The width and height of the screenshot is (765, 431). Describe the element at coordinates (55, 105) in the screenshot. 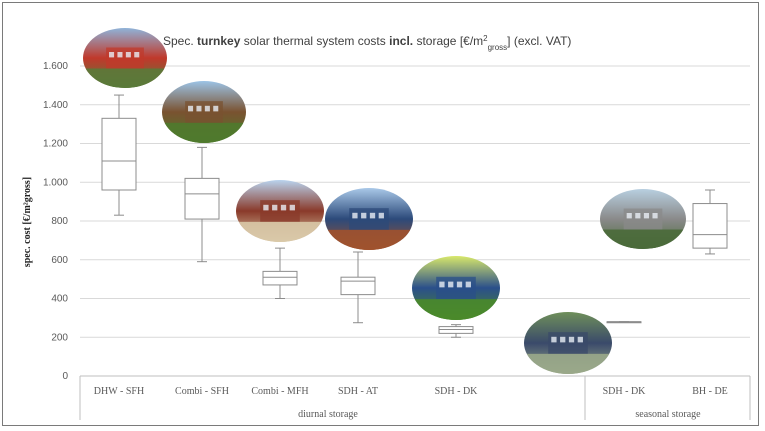

I see `y-tick-label: 1.400` at that location.